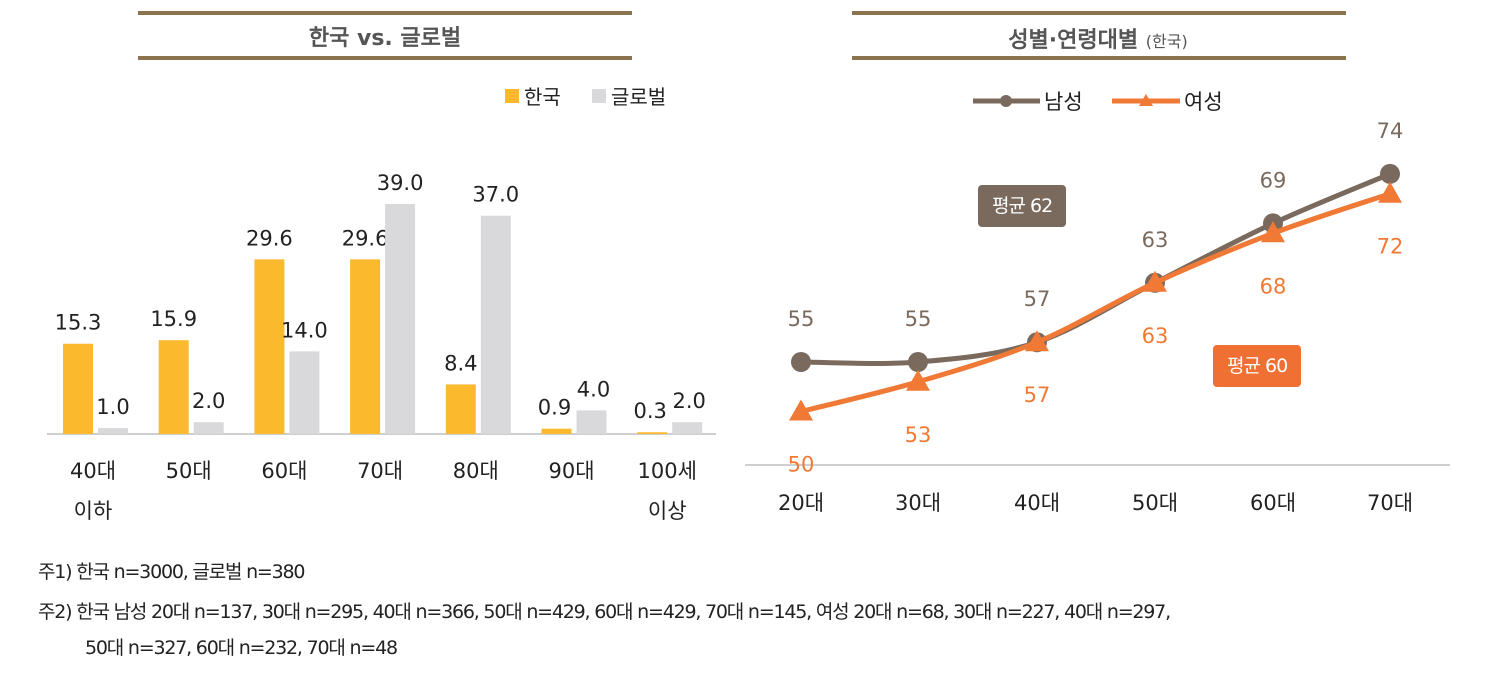  What do you see at coordinates (801, 503) in the screenshot?
I see `x-tick-label: 20대` at bounding box center [801, 503].